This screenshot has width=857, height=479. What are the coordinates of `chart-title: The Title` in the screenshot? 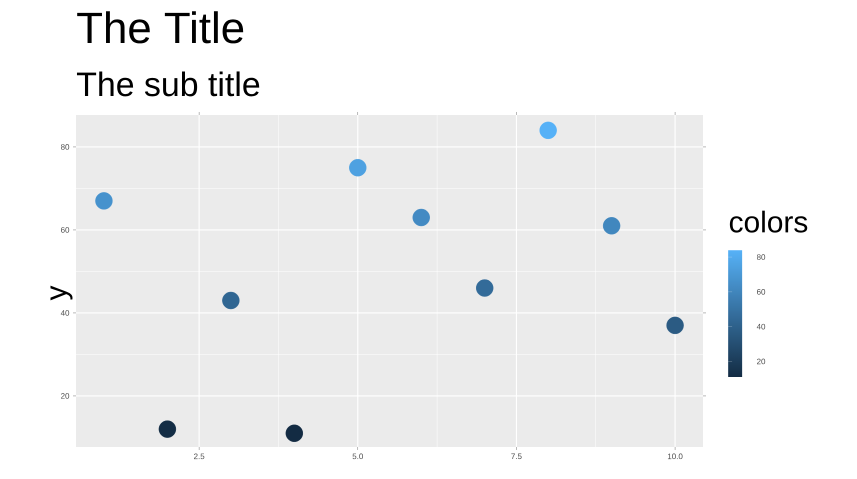 It's located at (160, 27).